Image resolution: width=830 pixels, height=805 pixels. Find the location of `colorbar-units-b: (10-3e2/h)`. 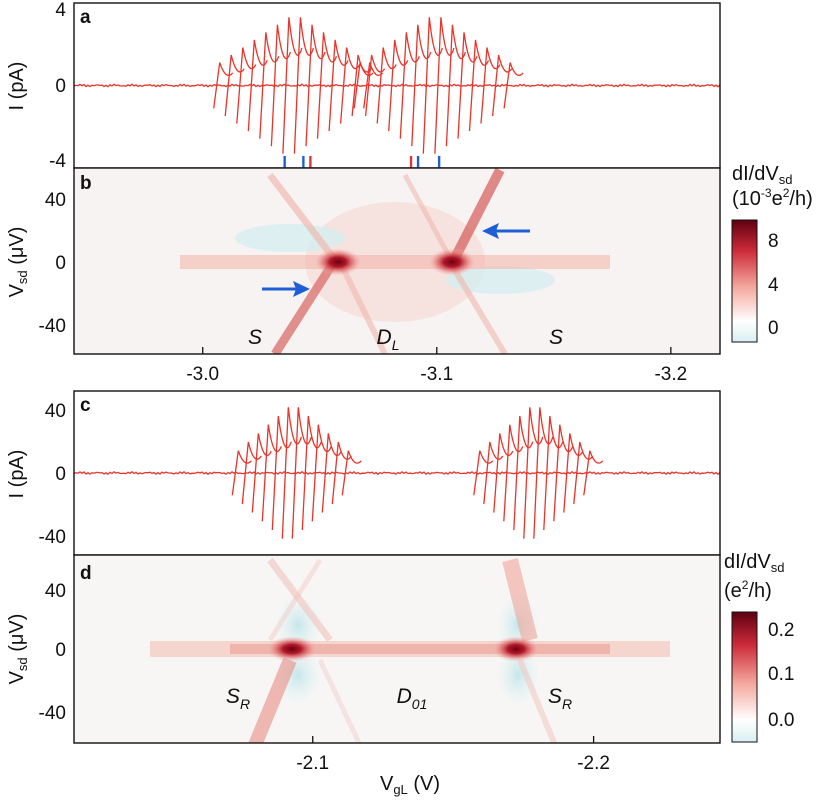

colorbar-units-b: (10-3e2/h) is located at coordinates (772, 198).